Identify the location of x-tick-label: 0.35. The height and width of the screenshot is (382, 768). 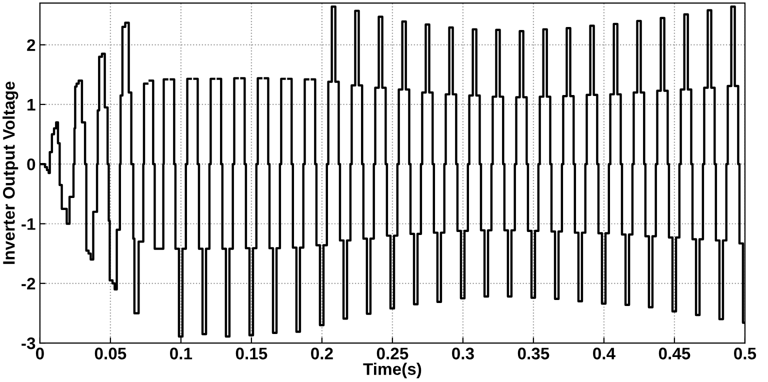
(534, 354).